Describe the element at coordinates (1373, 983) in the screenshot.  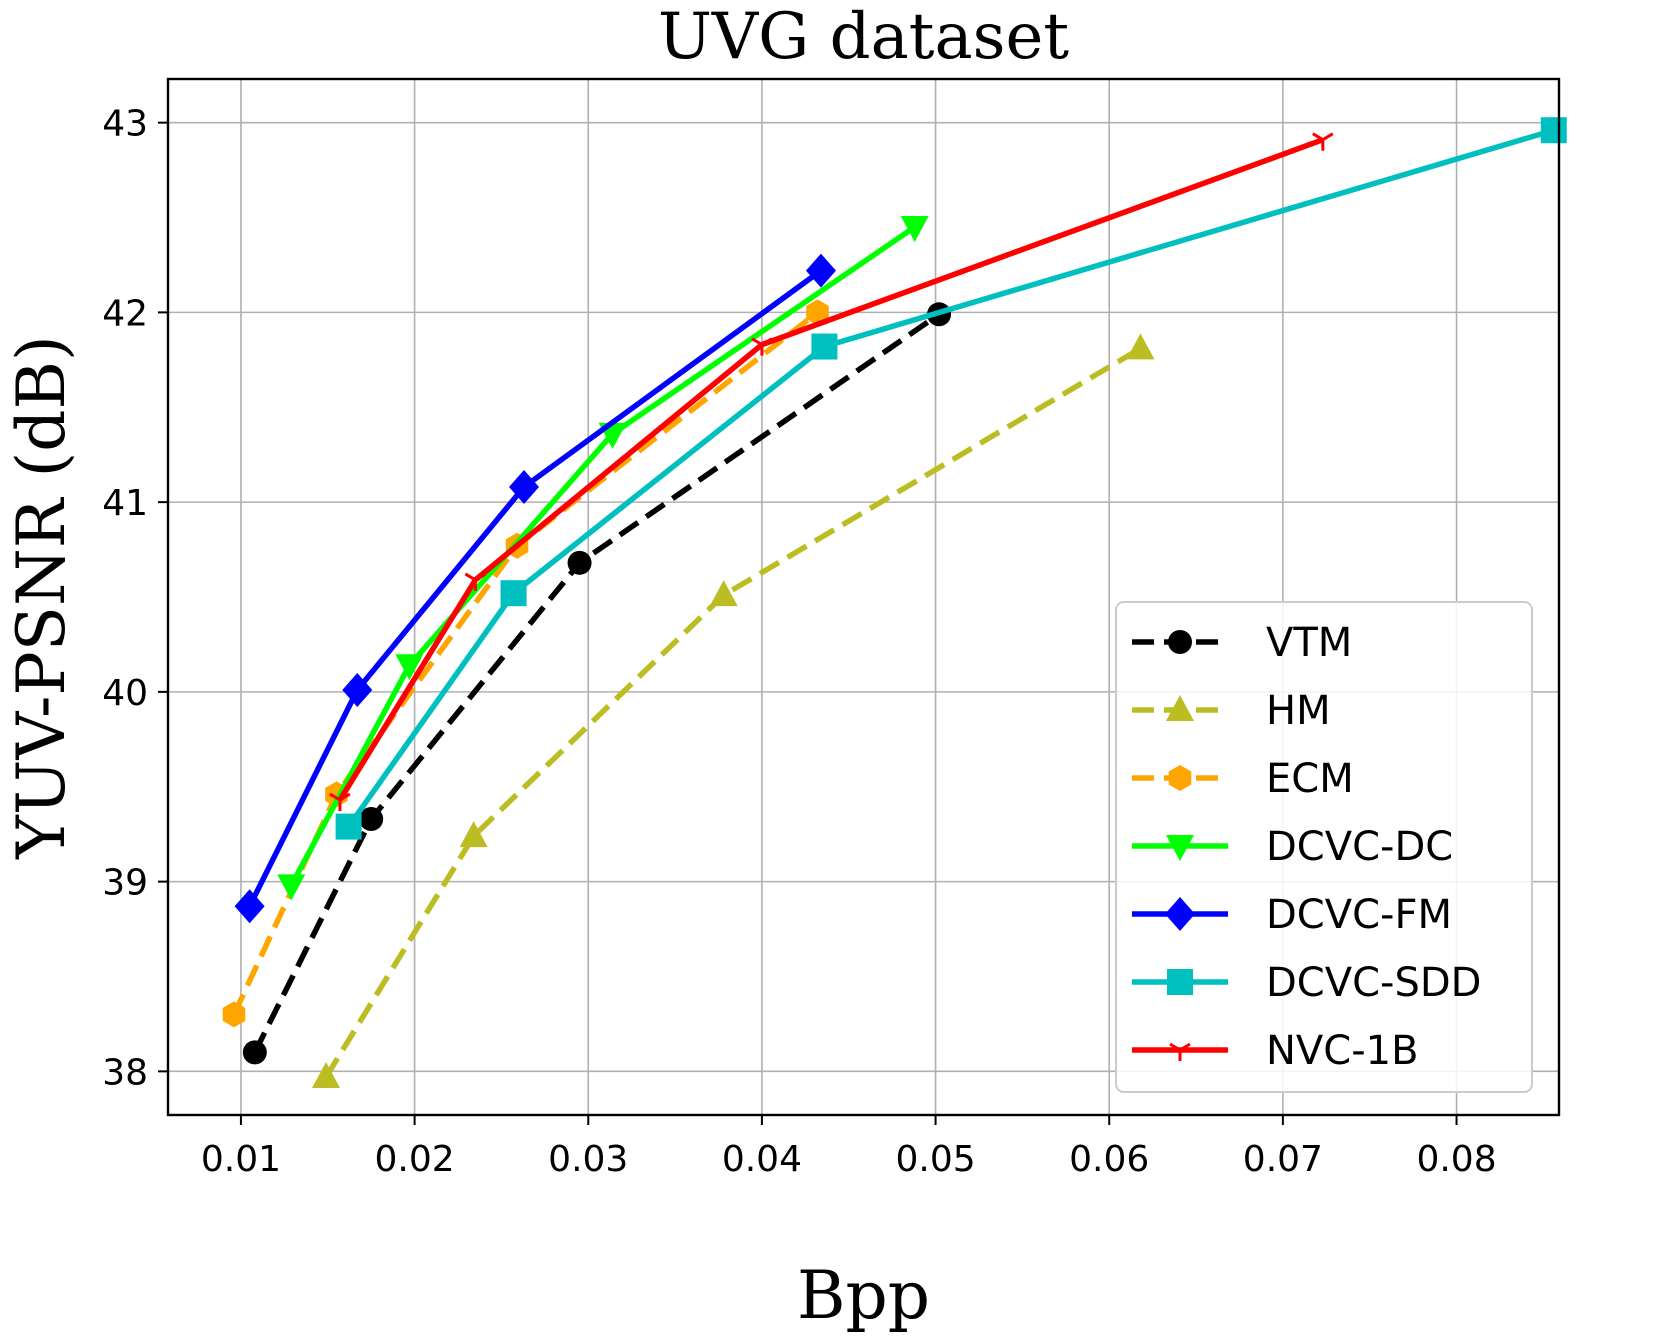
I see `legend-label: DCVC-SDD` at that location.